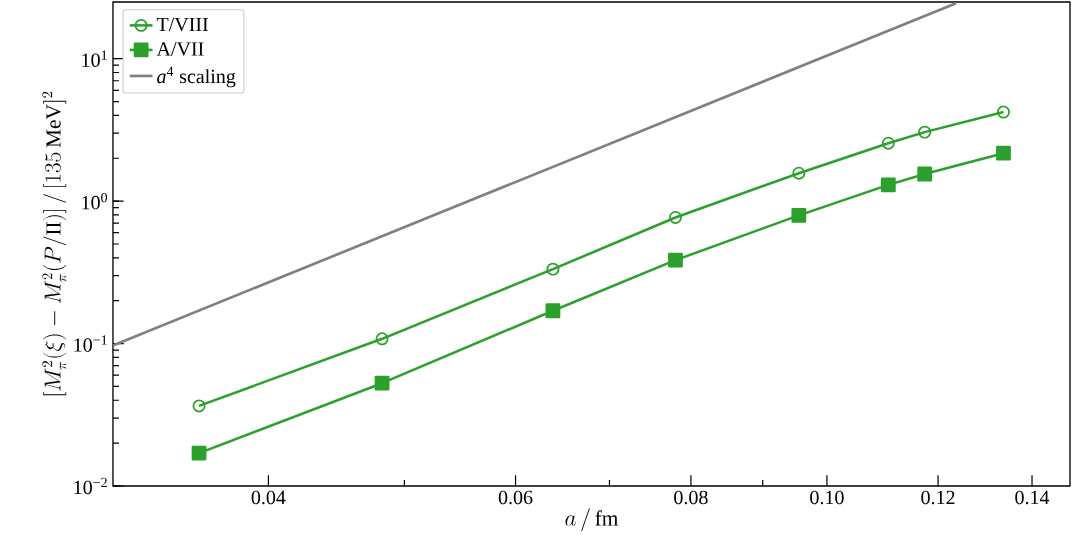  Describe the element at coordinates (691, 497) in the screenshot. I see `x-tick-label: 0.08` at that location.